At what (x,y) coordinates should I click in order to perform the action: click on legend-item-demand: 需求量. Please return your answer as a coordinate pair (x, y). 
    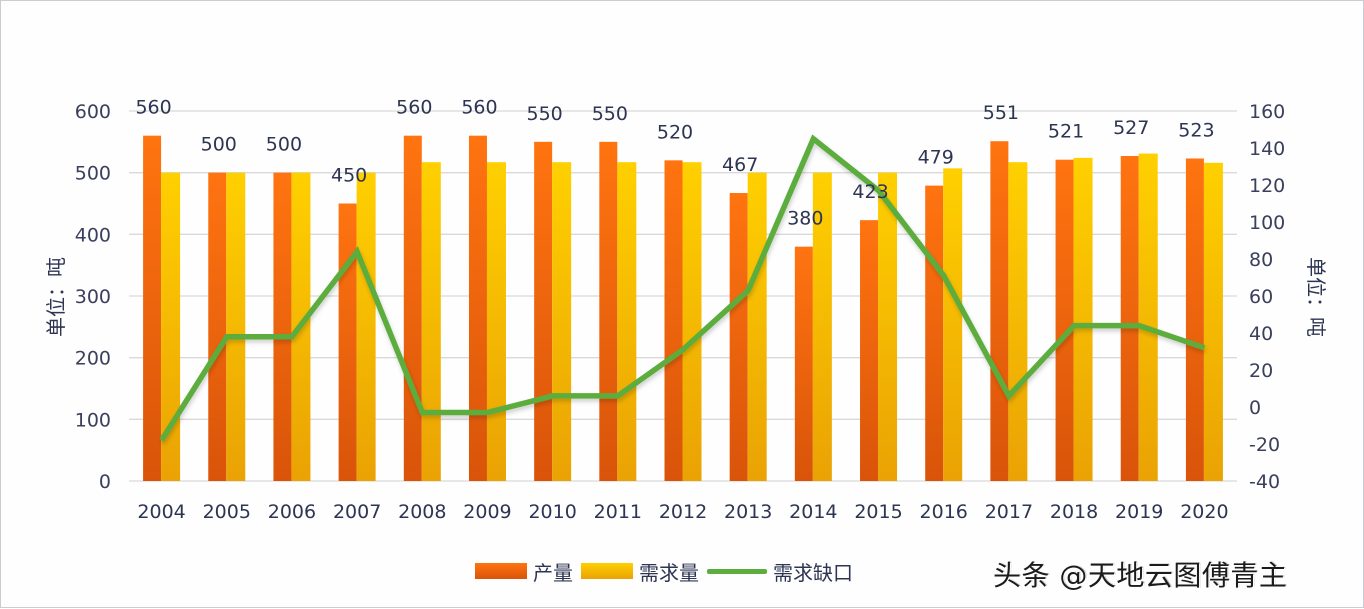
    Looking at the image, I should click on (640, 571).